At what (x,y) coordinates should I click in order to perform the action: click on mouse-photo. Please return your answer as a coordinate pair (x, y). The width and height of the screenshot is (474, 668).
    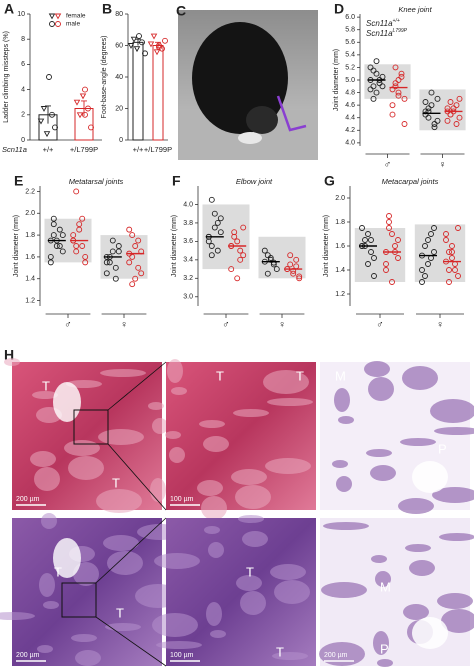
    Looking at the image, I should click on (248, 85).